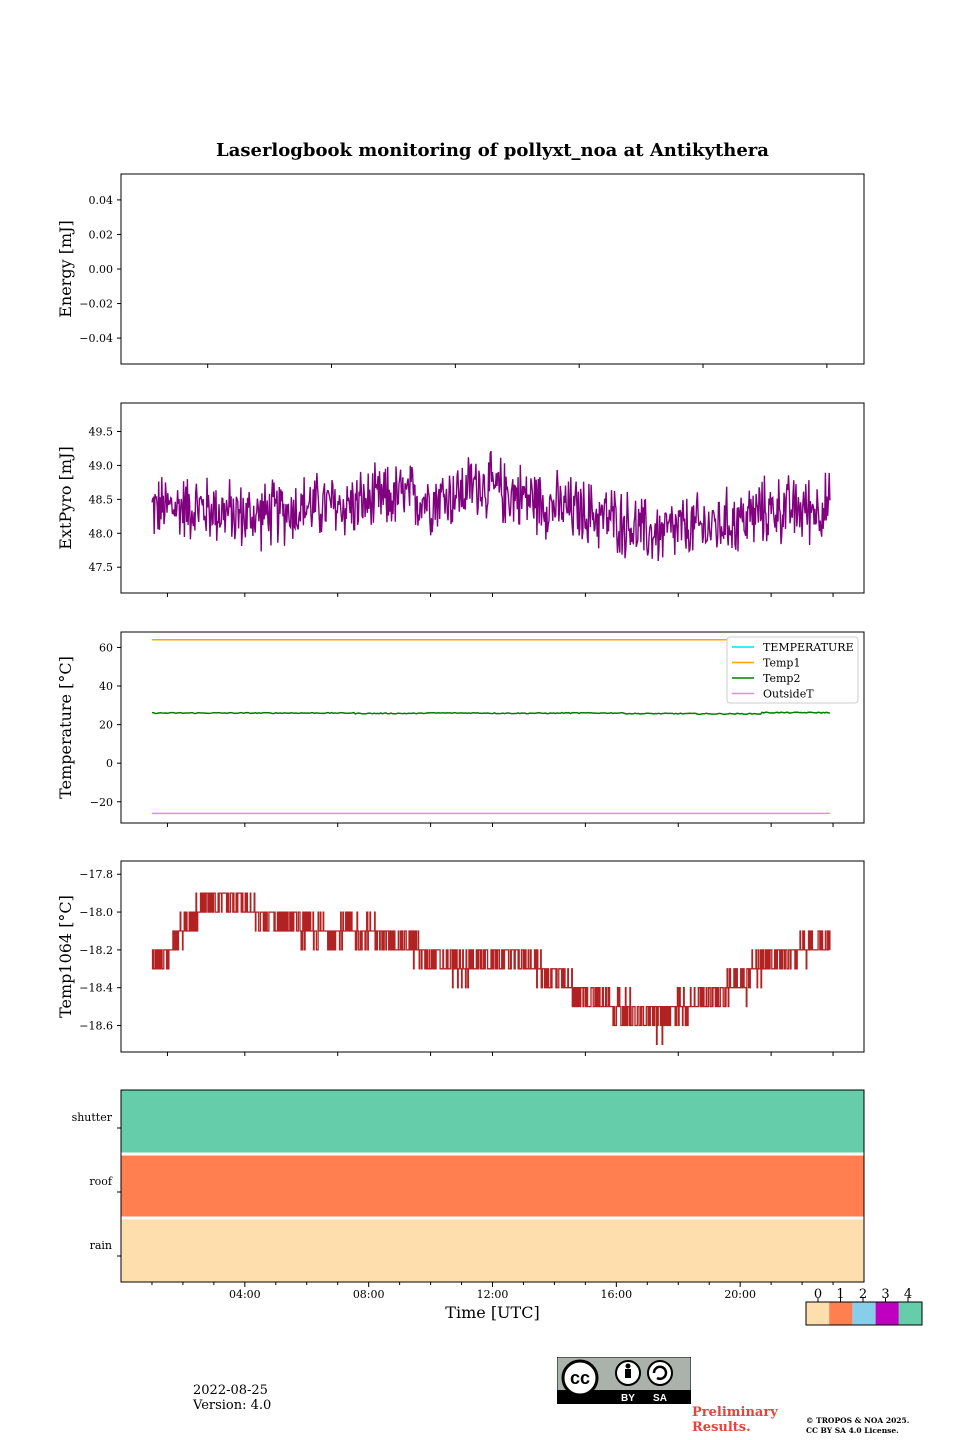 This screenshot has width=960, height=1440. What do you see at coordinates (109, 763) in the screenshot?
I see `y-tick-label: 0` at bounding box center [109, 763].